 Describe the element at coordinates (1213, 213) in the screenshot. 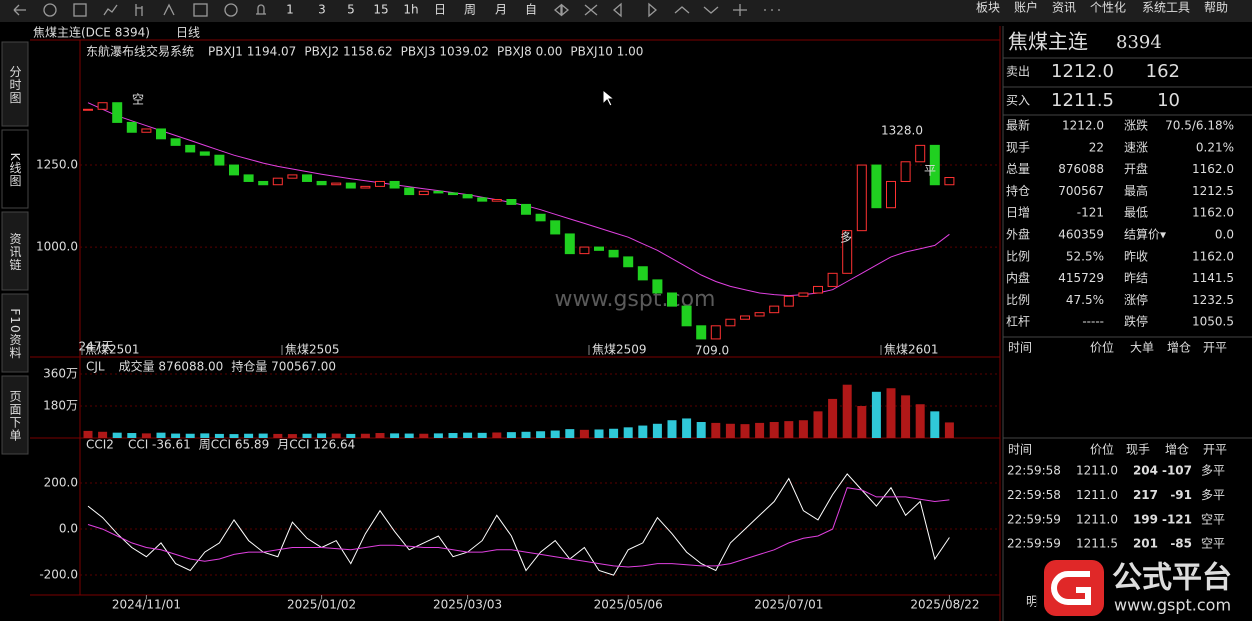

I see `stat-value: 1162.0` at that location.